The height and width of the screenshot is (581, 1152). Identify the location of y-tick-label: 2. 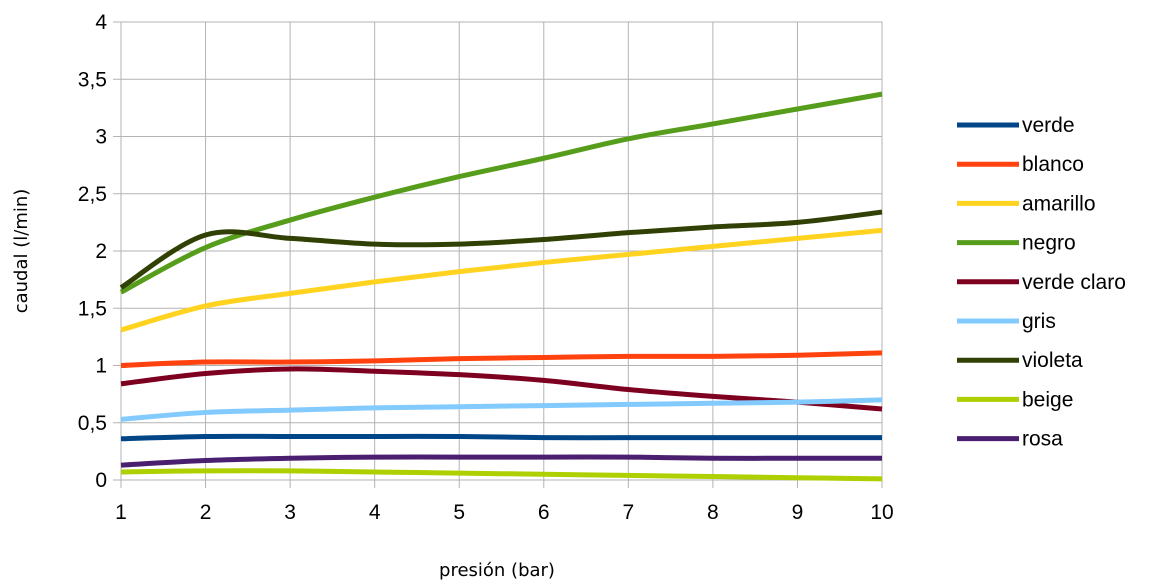
(101, 251).